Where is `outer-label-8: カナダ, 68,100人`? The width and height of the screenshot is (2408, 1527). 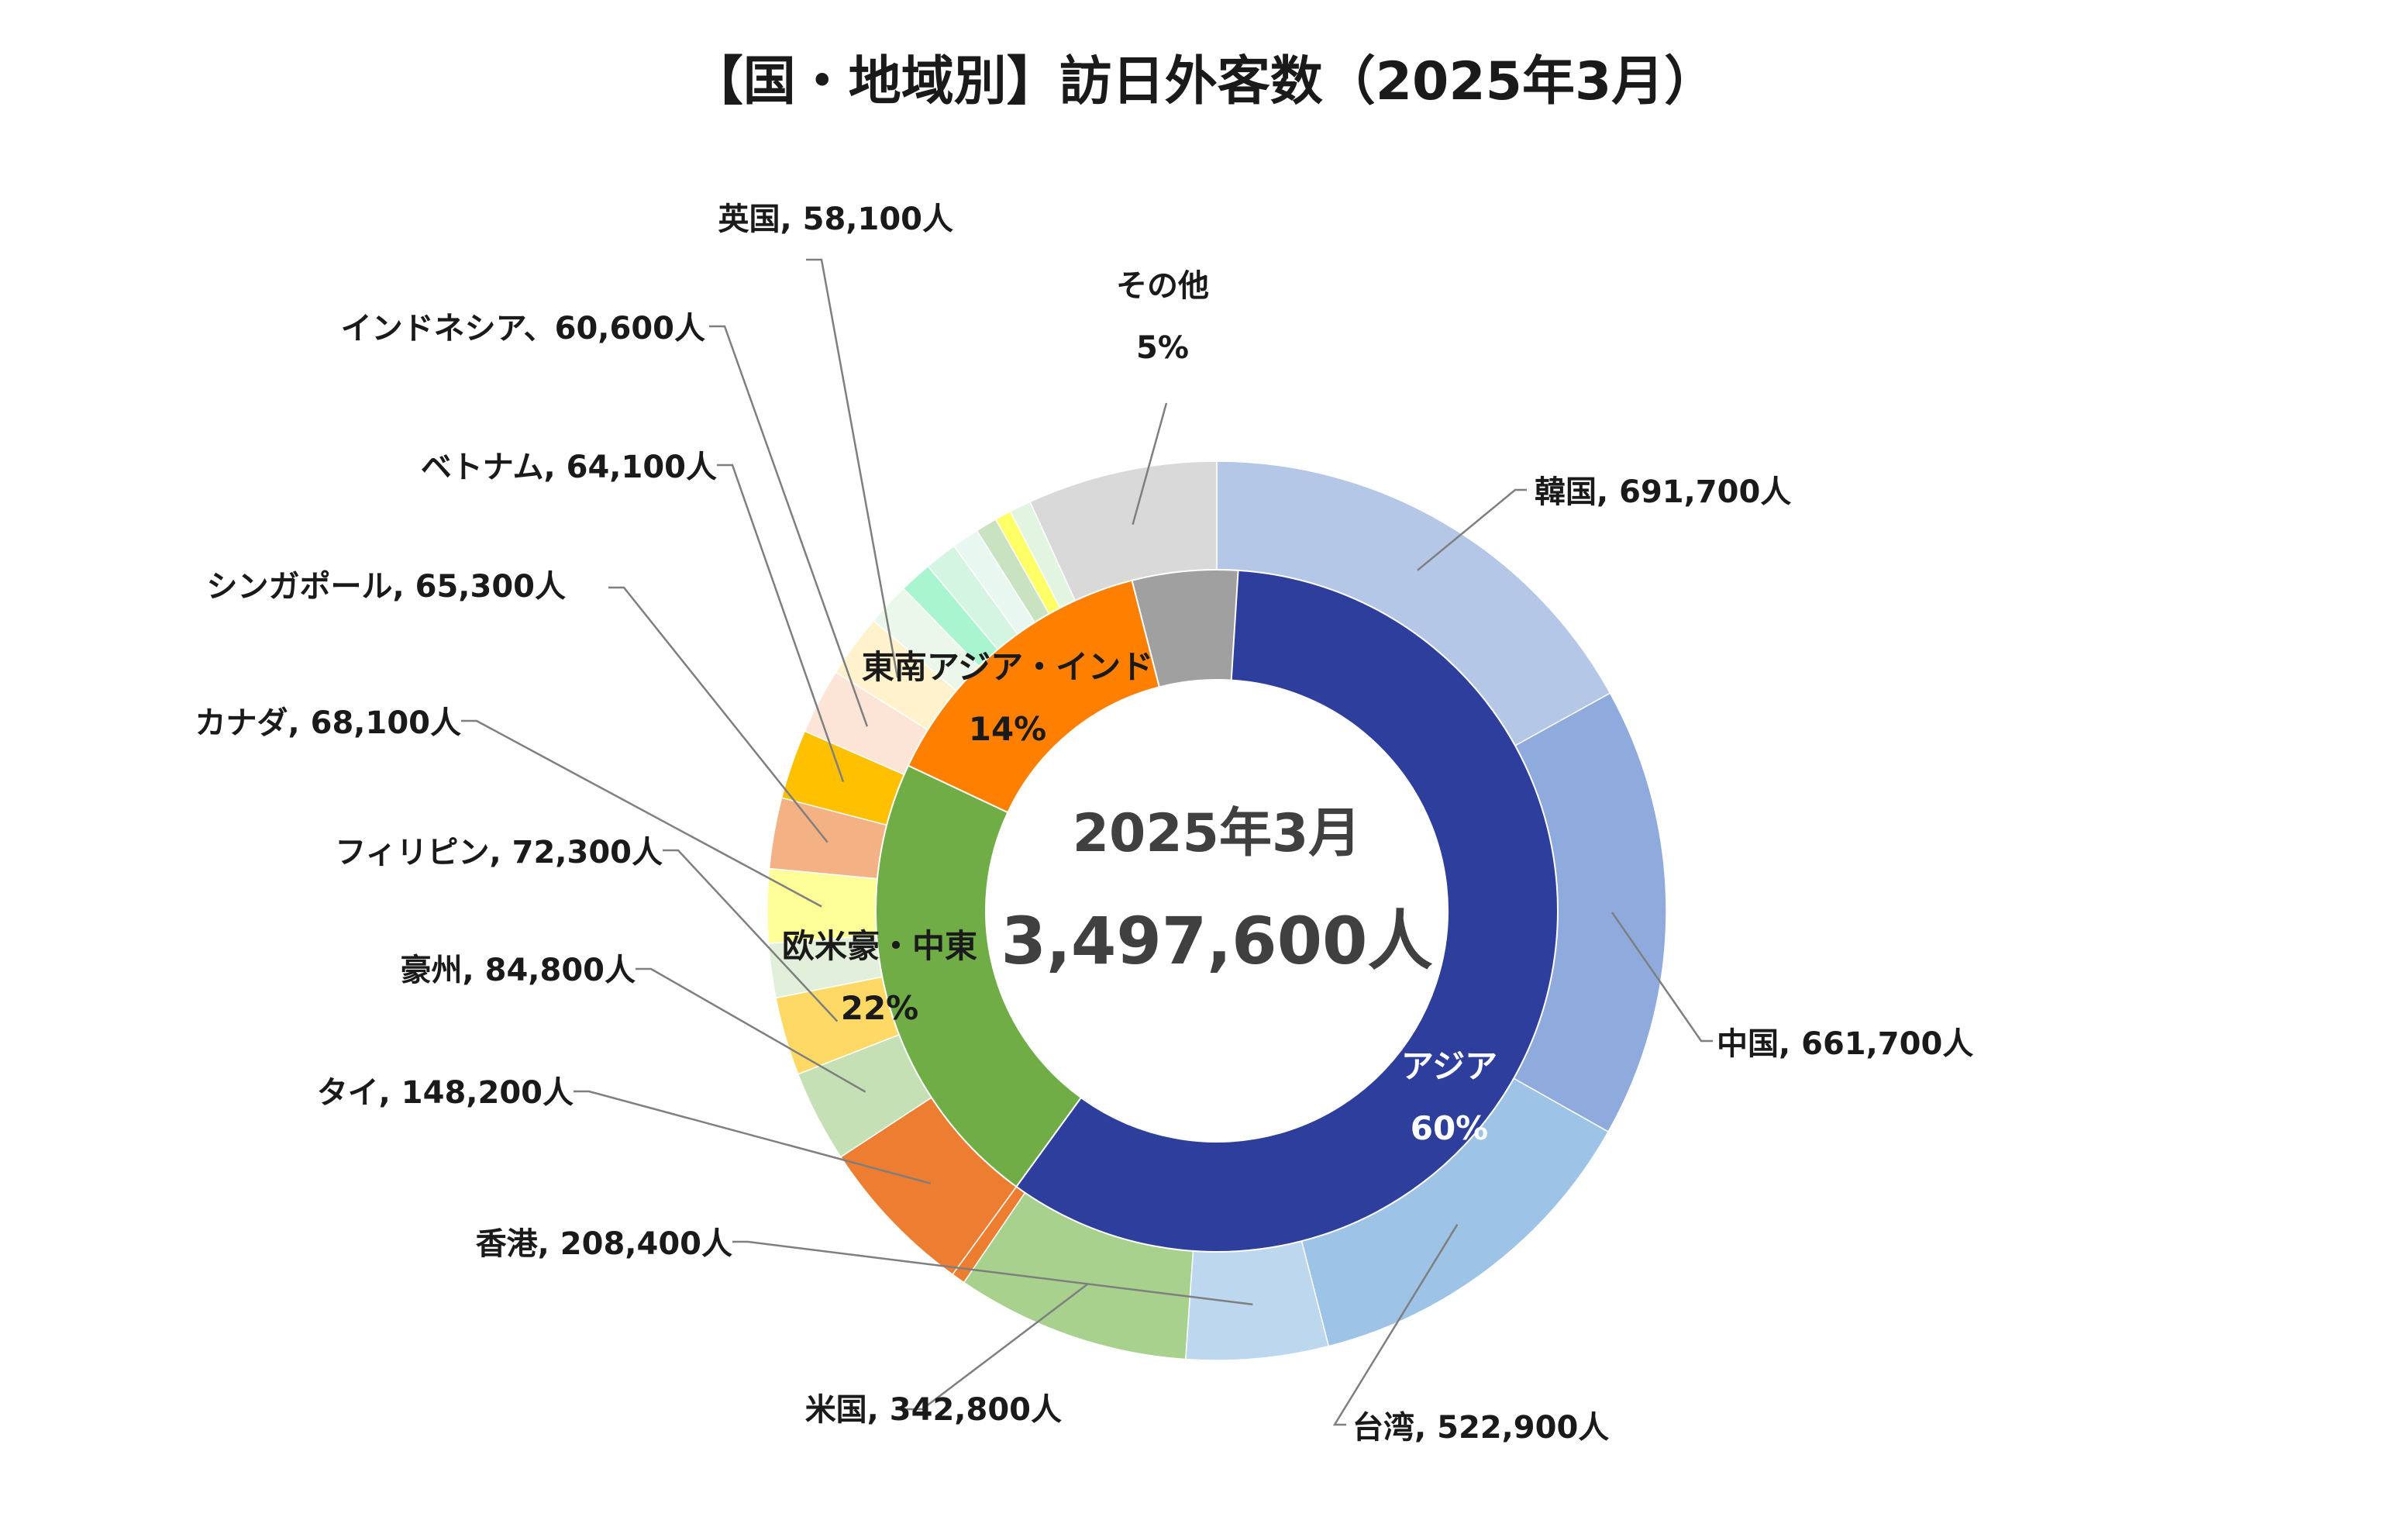 outer-label-8: カナダ, 68,100人 is located at coordinates (328, 723).